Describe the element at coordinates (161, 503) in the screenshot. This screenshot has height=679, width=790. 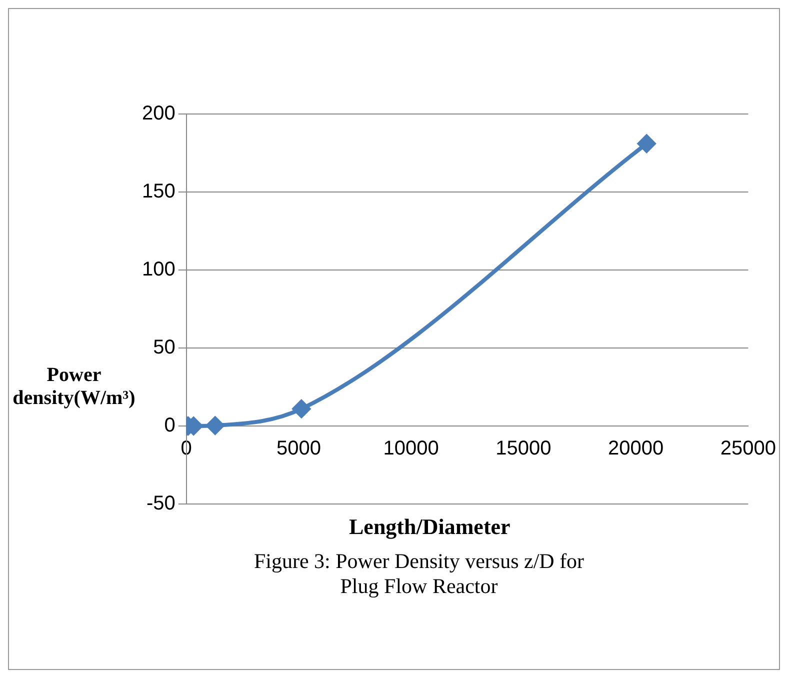
I see `y-tick-label: -50` at that location.